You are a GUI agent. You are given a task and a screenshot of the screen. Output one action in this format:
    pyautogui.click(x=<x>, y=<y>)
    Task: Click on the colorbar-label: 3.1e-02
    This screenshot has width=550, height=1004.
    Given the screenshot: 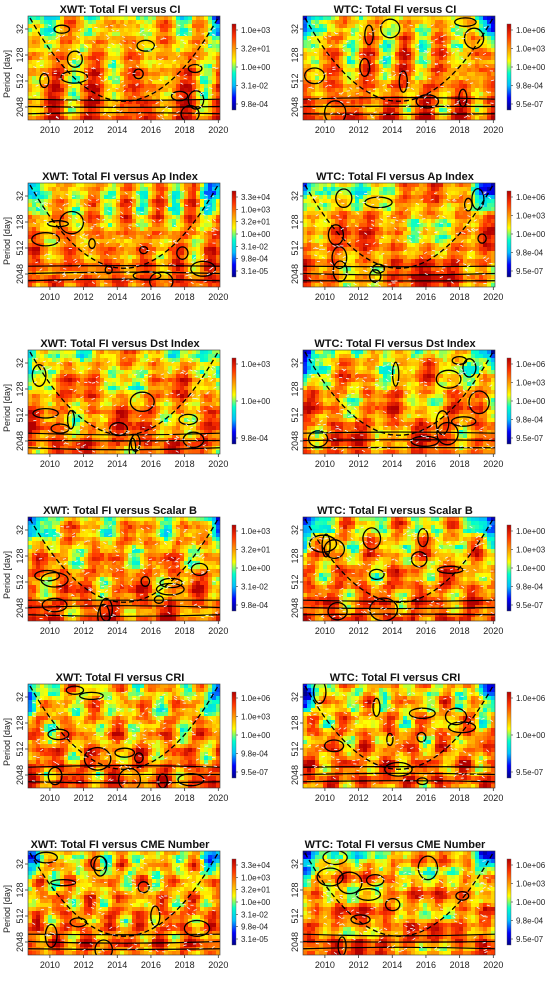 What is the action you would take?
    pyautogui.click(x=255, y=86)
    